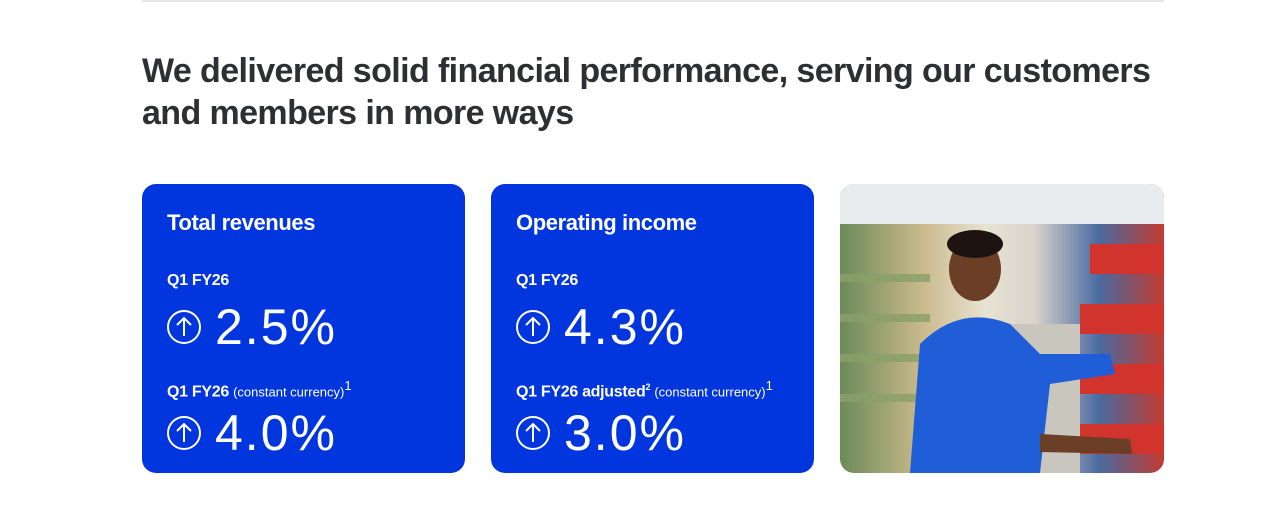 This screenshot has width=1280, height=521. Describe the element at coordinates (259, 389) in the screenshot. I see `metric-label: Q1 FY26 (constant currency)1` at that location.